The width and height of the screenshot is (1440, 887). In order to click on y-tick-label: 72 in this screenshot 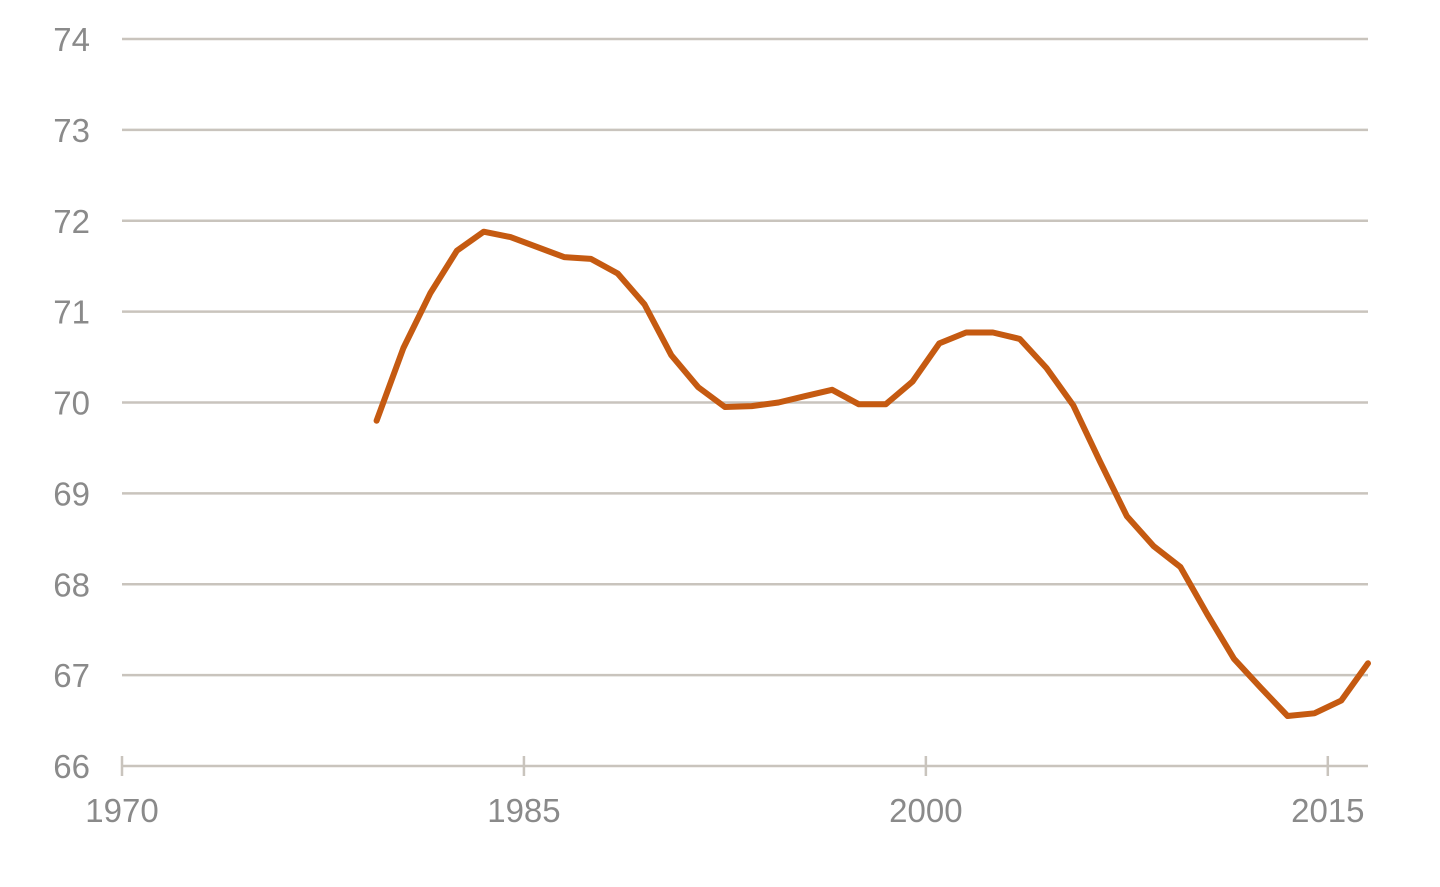, I will do `click(71, 221)`.